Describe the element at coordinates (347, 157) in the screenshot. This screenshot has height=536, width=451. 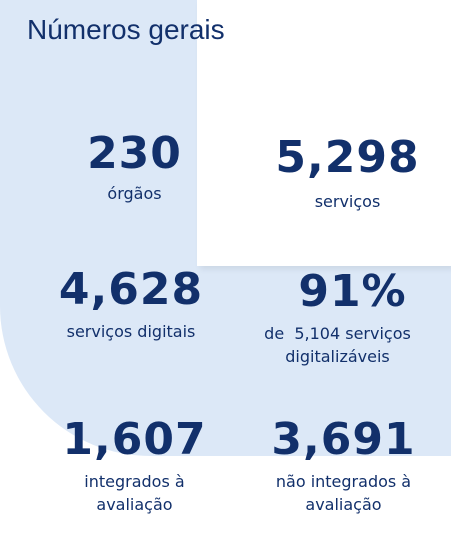
I see `stat-value: 5,298` at that location.